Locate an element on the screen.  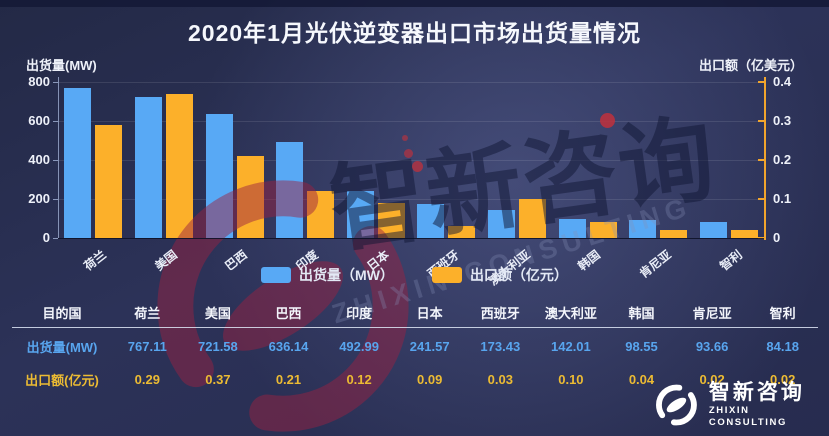
top-strip is located at coordinates (414, 3).